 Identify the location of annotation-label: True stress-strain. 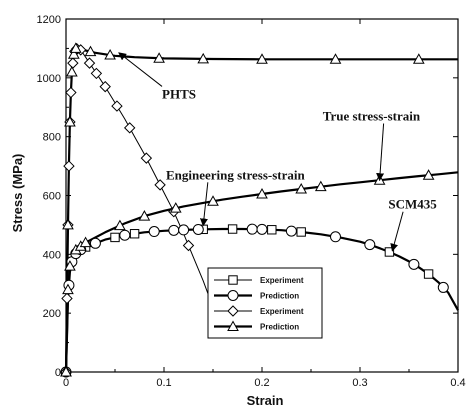
(372, 115).